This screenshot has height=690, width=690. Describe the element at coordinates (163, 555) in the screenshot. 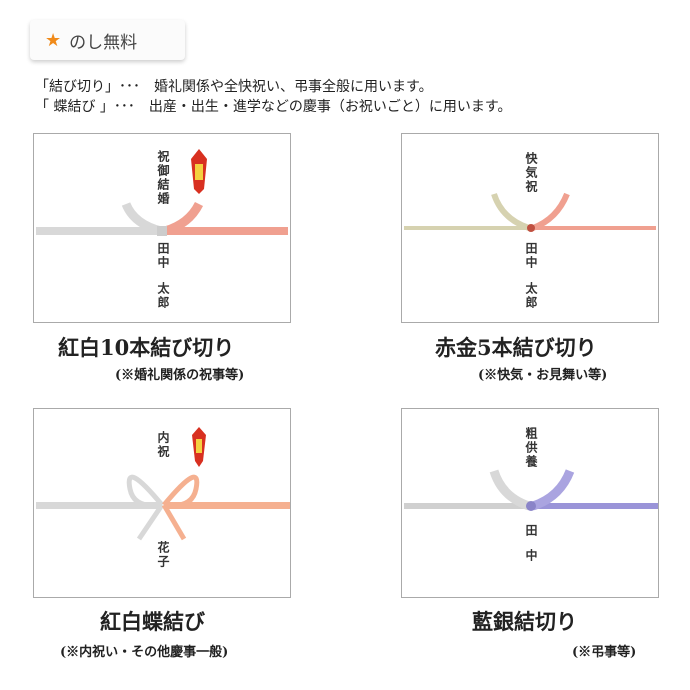

I see `card-name: 花子` at that location.